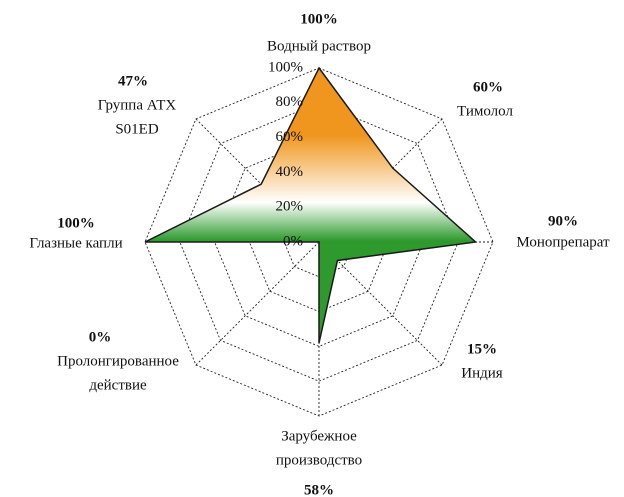 This screenshot has width=624, height=497. I want to click on value-label: 47%, so click(133, 81).